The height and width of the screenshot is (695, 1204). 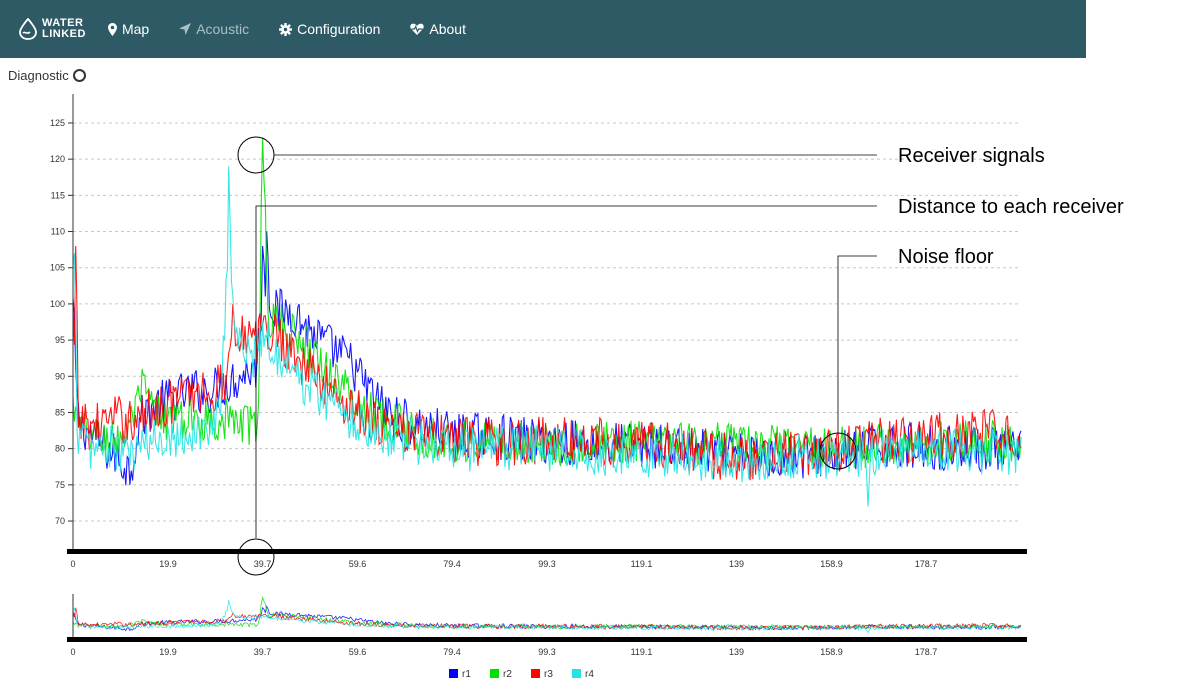 What do you see at coordinates (63, 23) in the screenshot?
I see `logo-text-top: WATER` at bounding box center [63, 23].